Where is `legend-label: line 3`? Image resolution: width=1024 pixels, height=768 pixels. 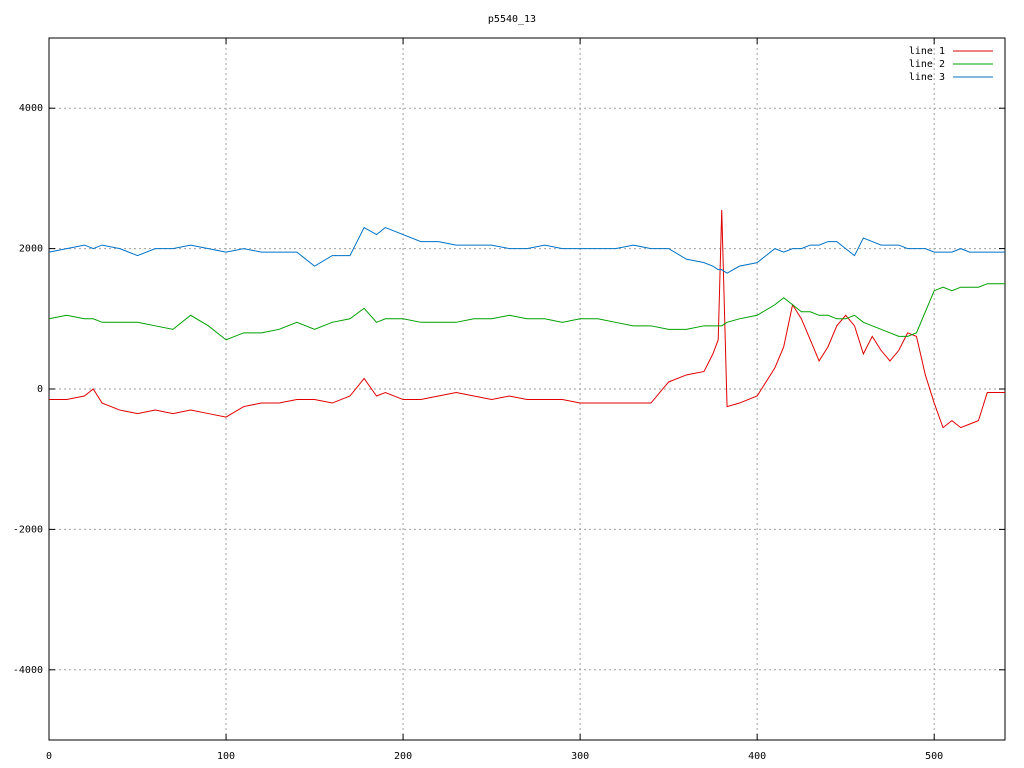
legend-label: line 3 is located at coordinates (927, 77).